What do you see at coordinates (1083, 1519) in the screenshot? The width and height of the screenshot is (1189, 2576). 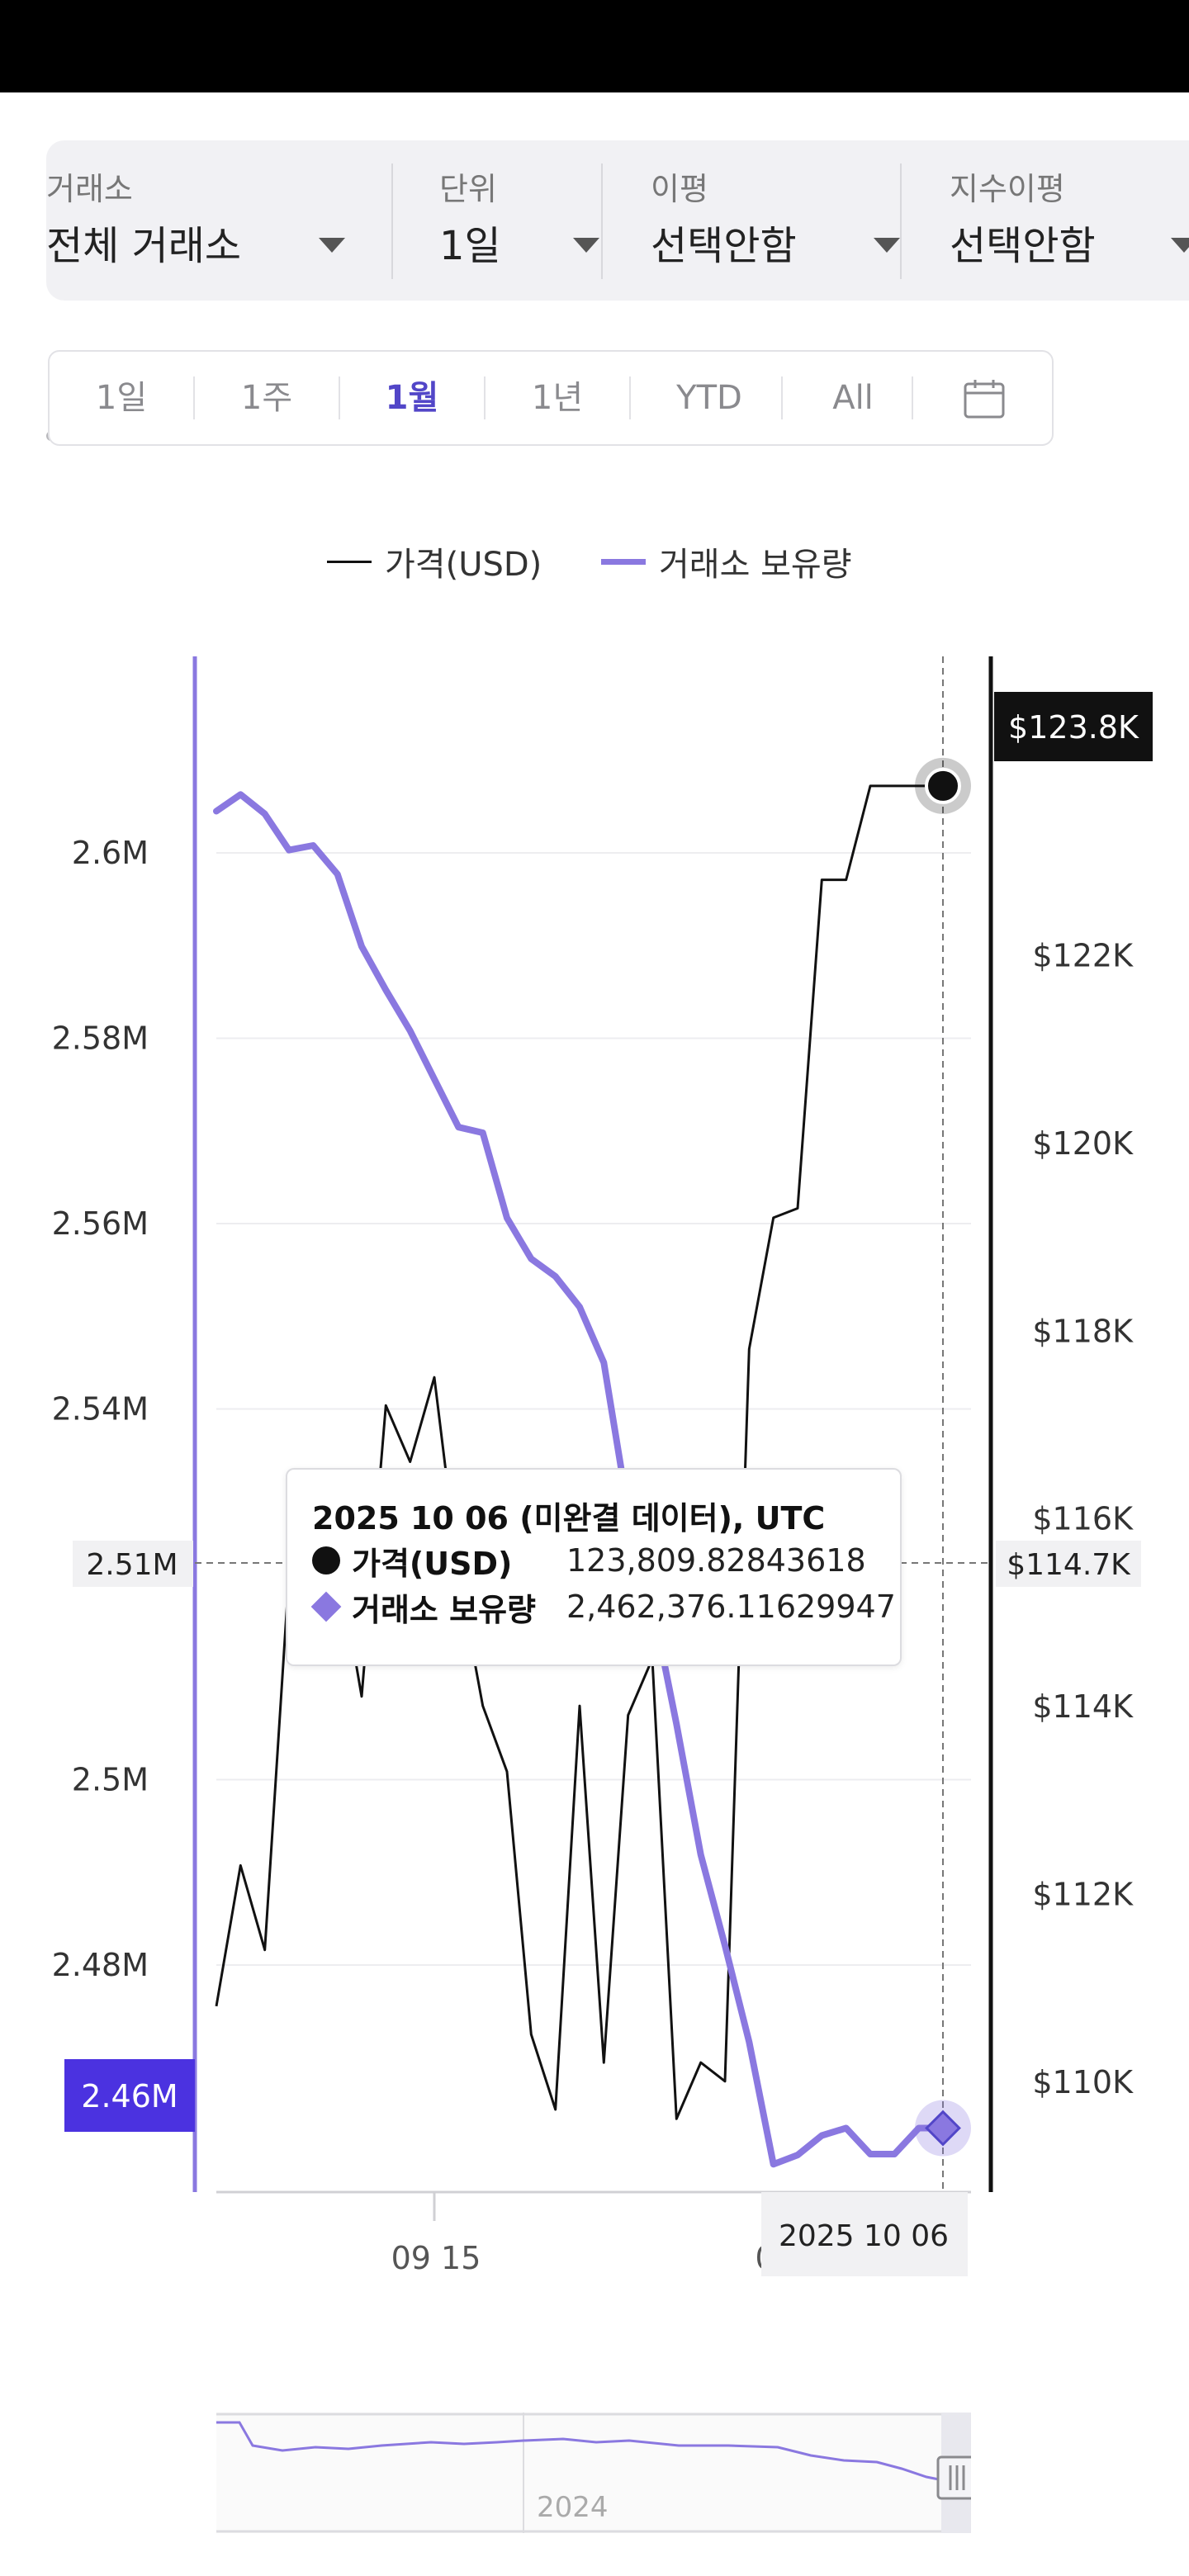 I see `y-right-tick-label: $116K` at bounding box center [1083, 1519].